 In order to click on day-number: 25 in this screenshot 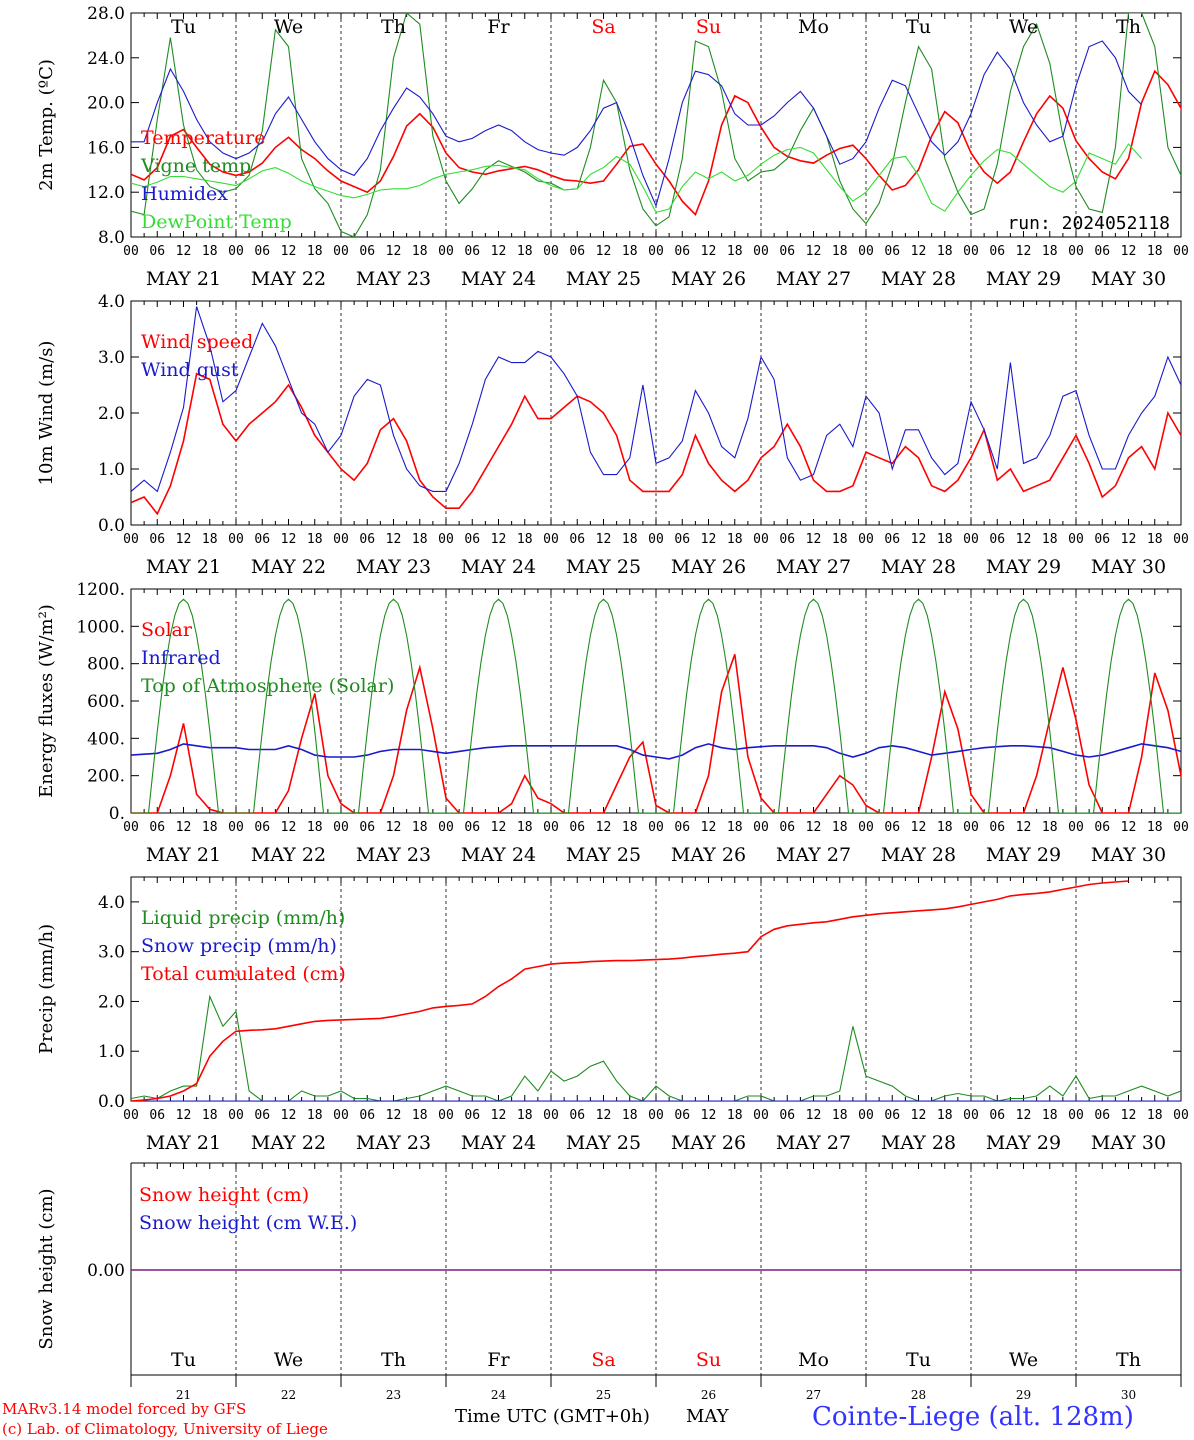, I will do `click(603, 1395)`.